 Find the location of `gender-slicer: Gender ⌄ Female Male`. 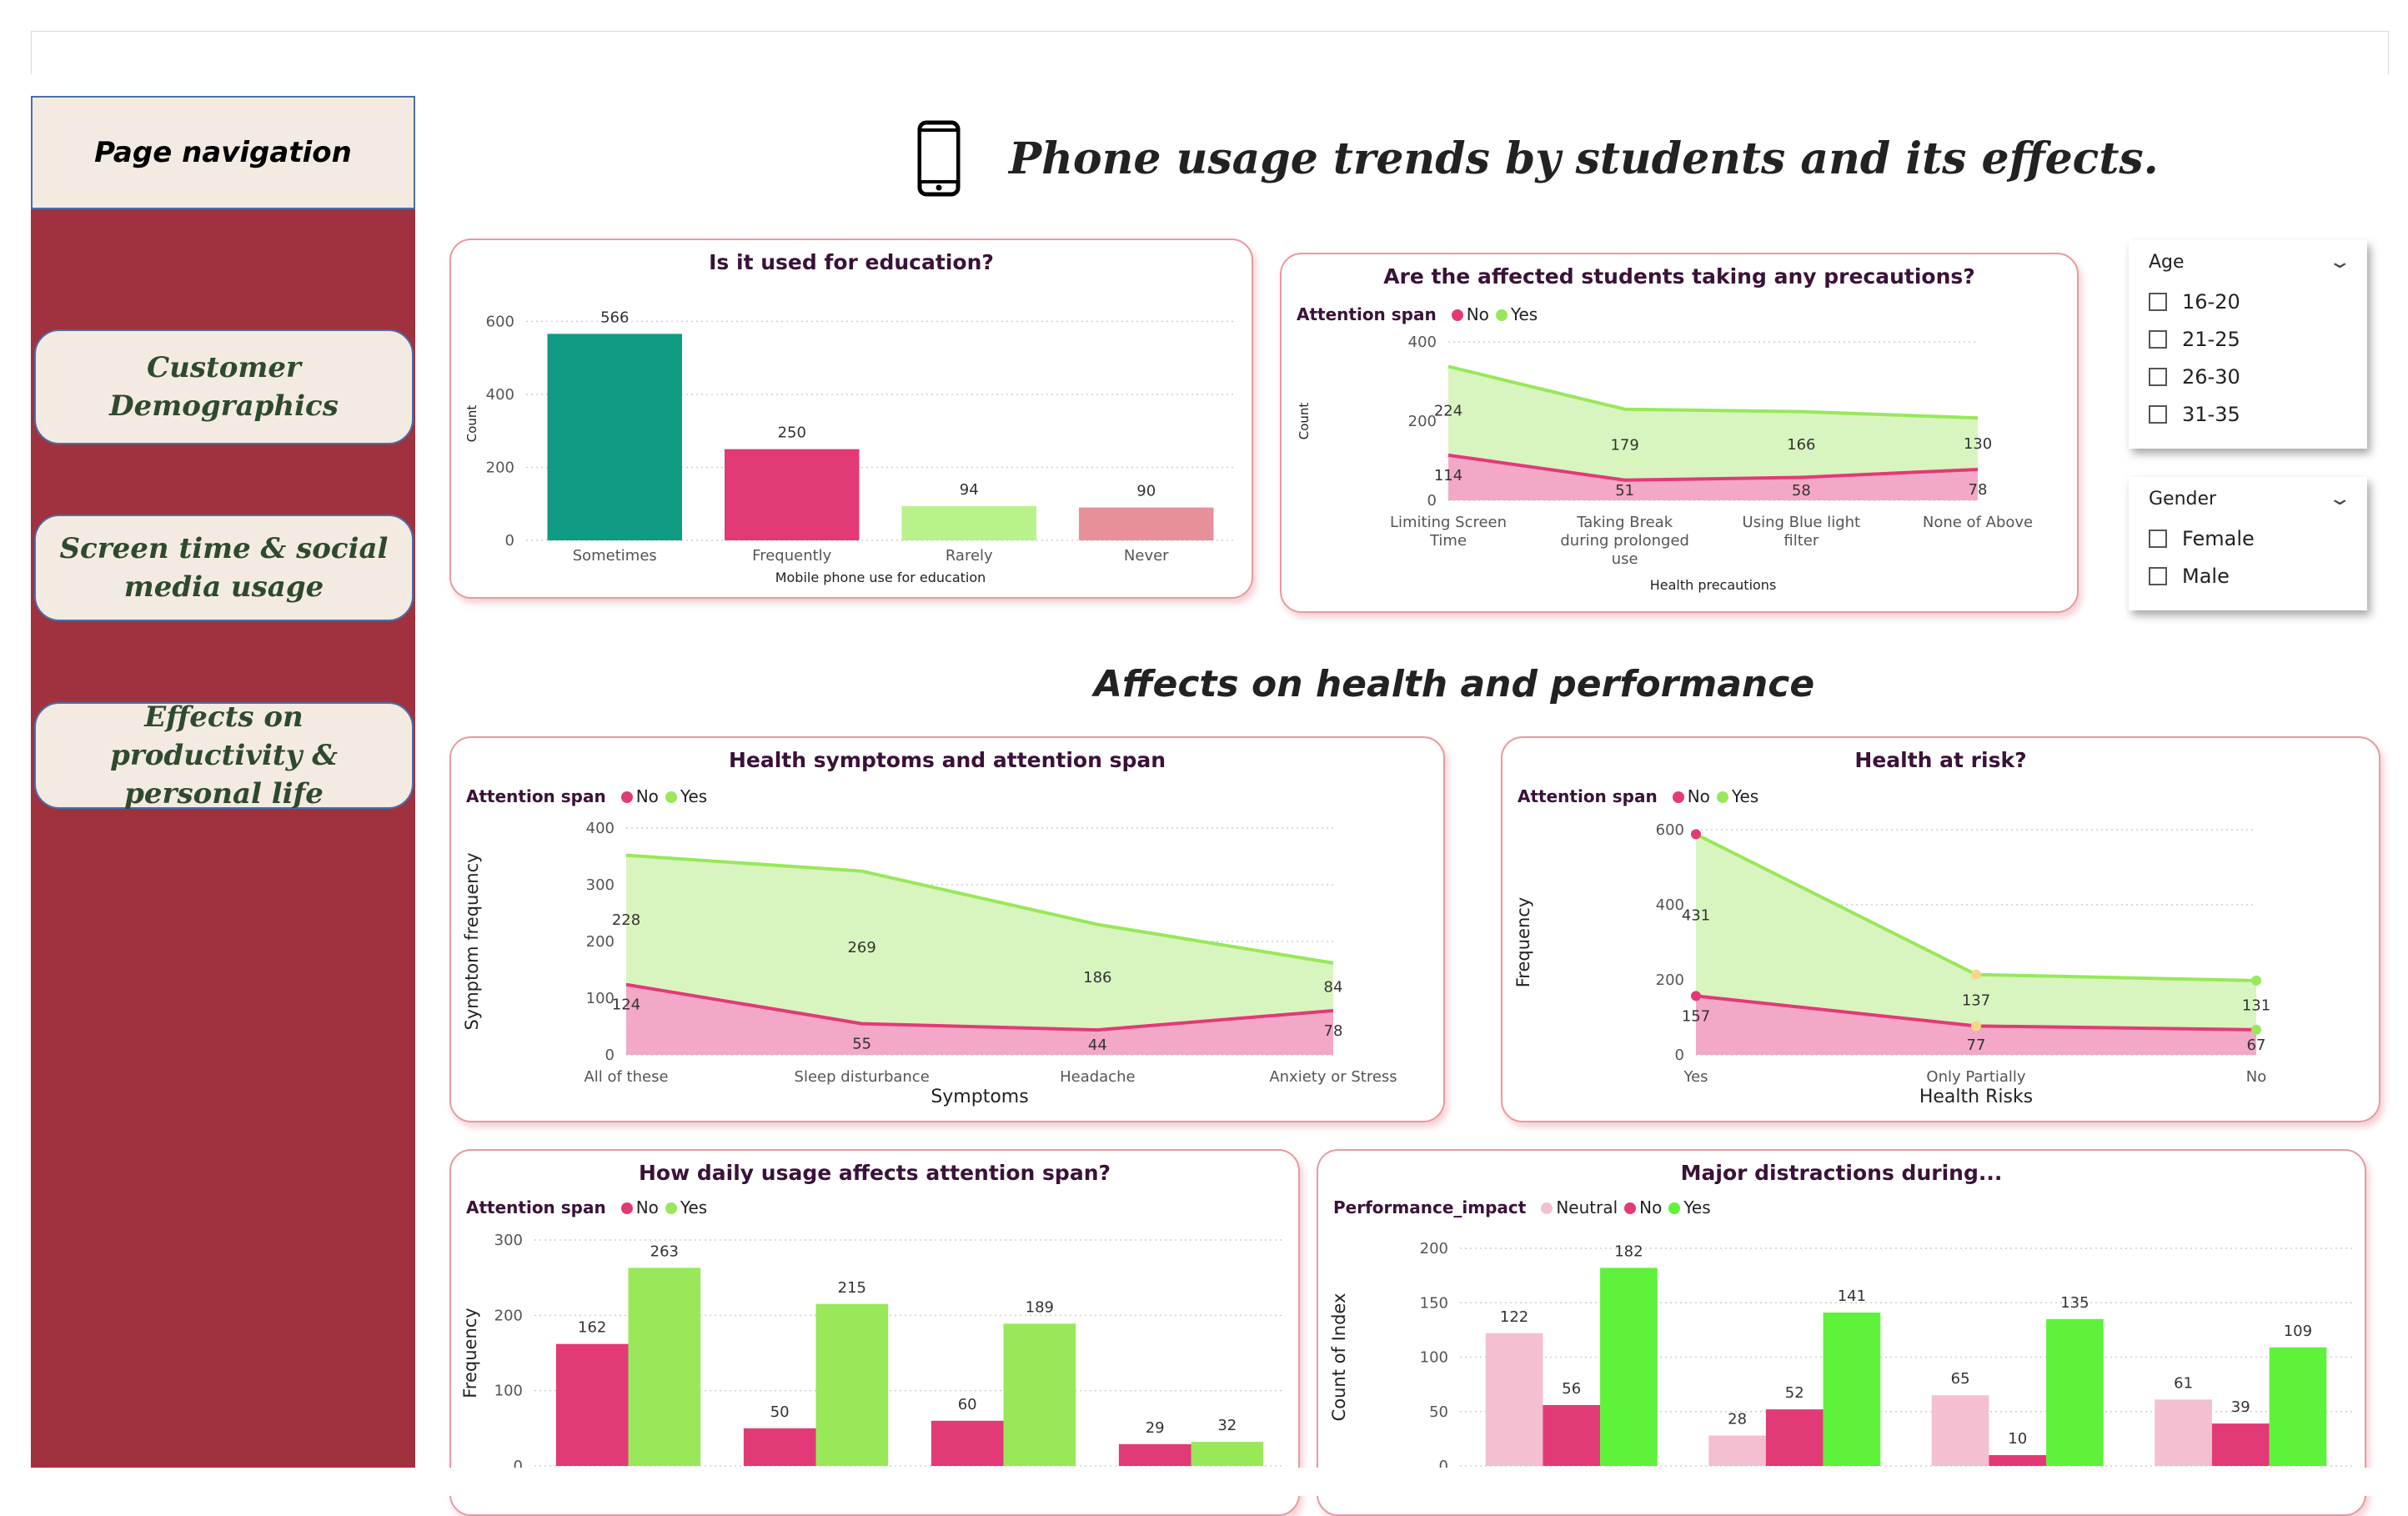

gender-slicer: Gender ⌄ Female Male is located at coordinates (2248, 543).